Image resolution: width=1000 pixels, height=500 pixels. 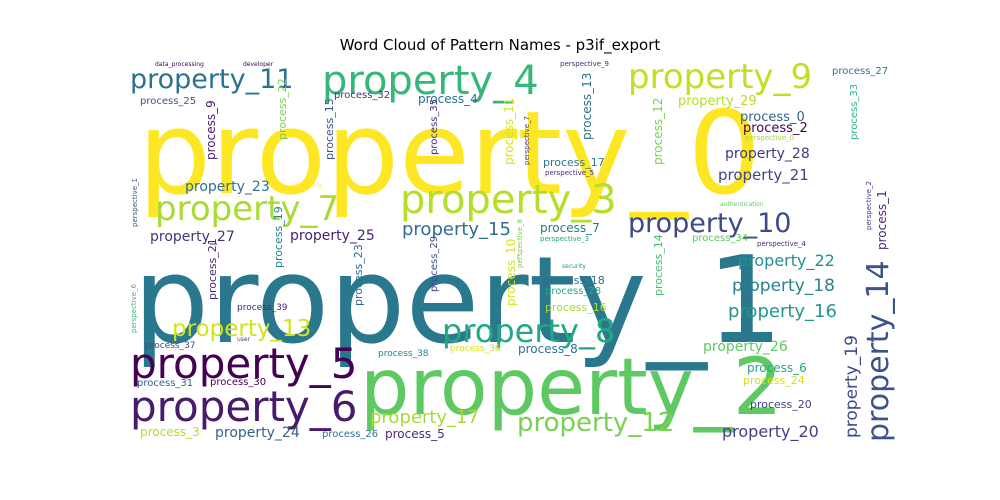 I want to click on word-process-25: process_25, so click(x=168, y=101).